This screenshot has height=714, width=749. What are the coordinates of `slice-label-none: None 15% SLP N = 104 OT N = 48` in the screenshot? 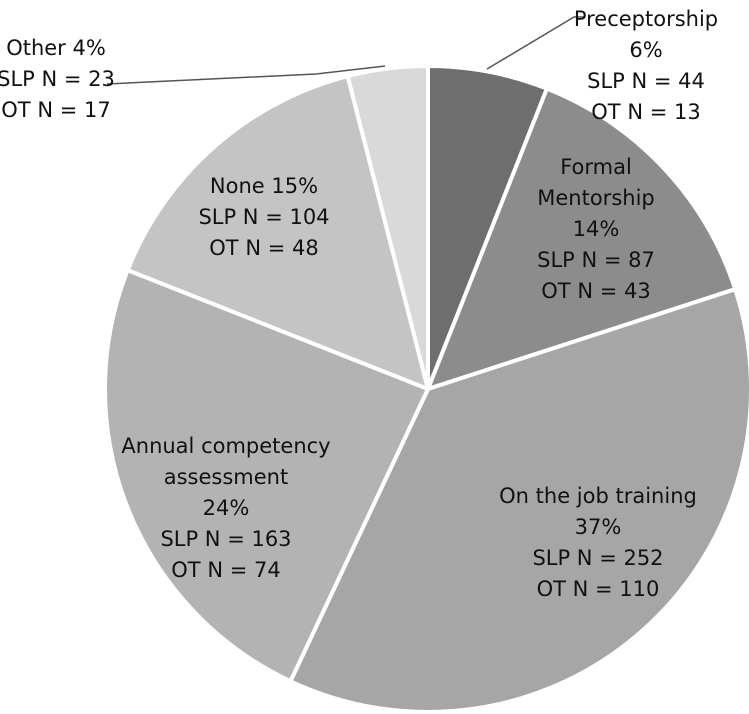 It's located at (263, 217).